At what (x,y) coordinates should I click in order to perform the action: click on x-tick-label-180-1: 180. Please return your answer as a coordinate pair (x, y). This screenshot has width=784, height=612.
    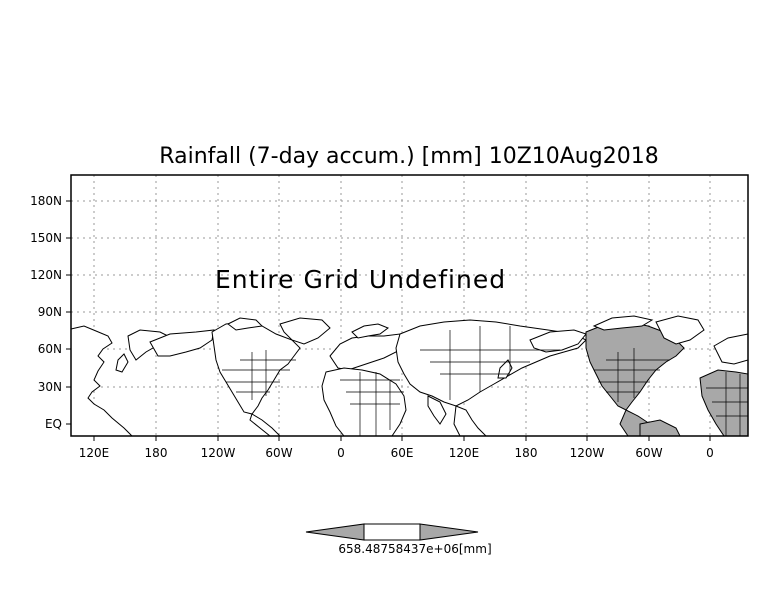
    Looking at the image, I should click on (156, 453).